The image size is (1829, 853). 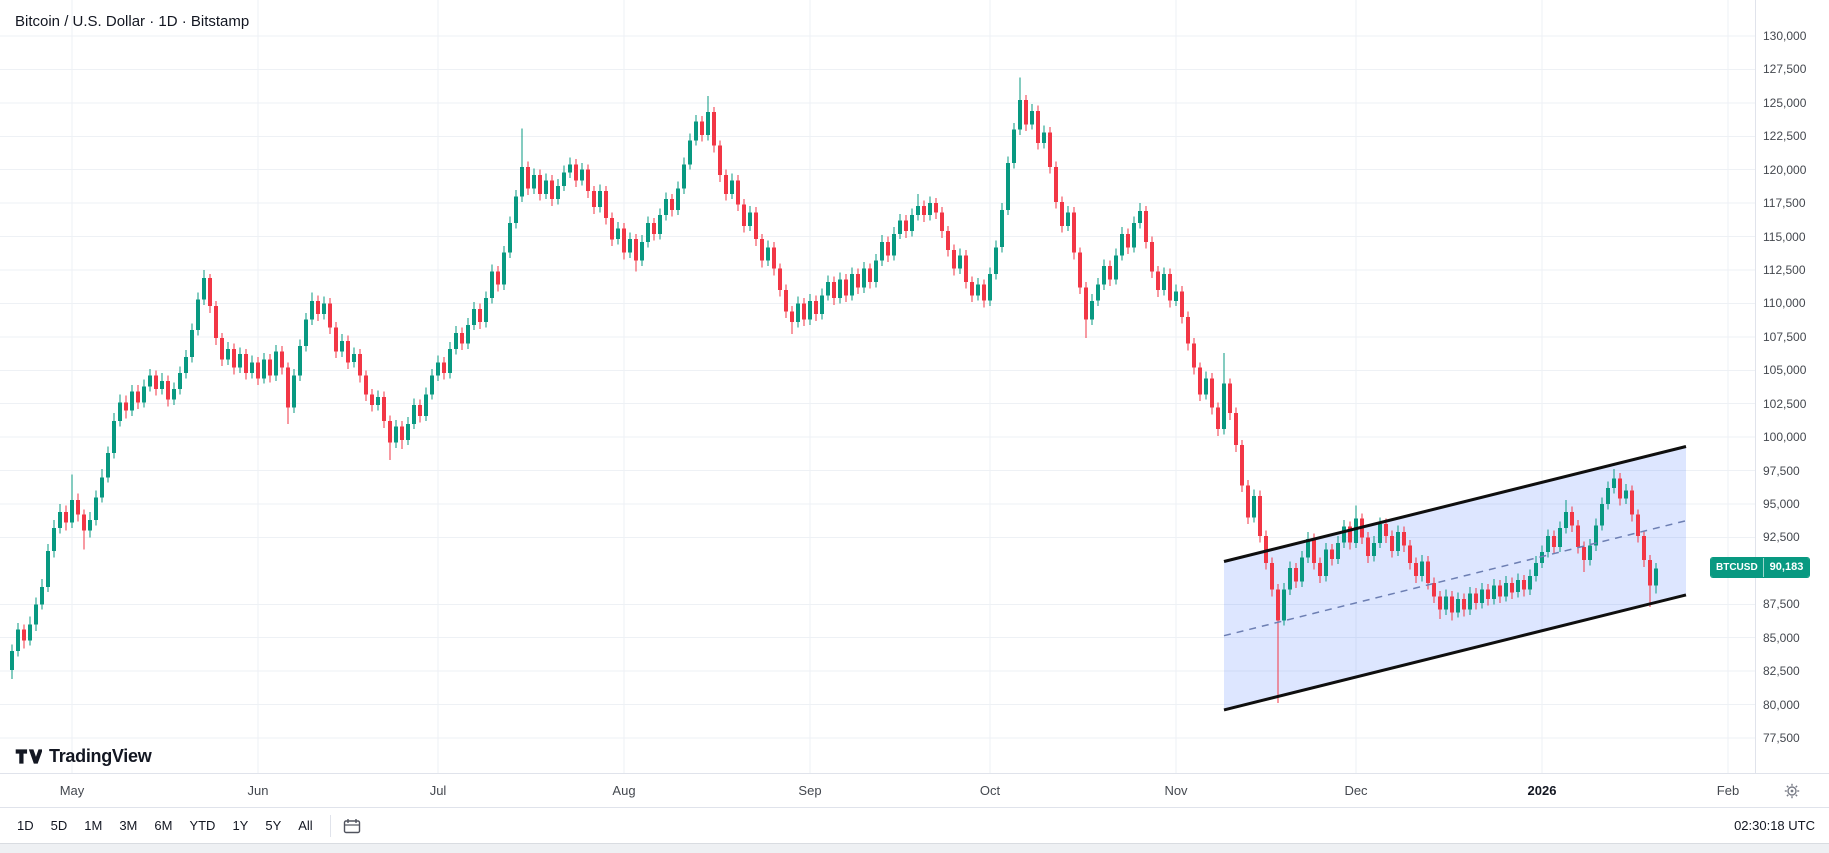 What do you see at coordinates (1784, 270) in the screenshot?
I see `price-tick-label: 112,500` at bounding box center [1784, 270].